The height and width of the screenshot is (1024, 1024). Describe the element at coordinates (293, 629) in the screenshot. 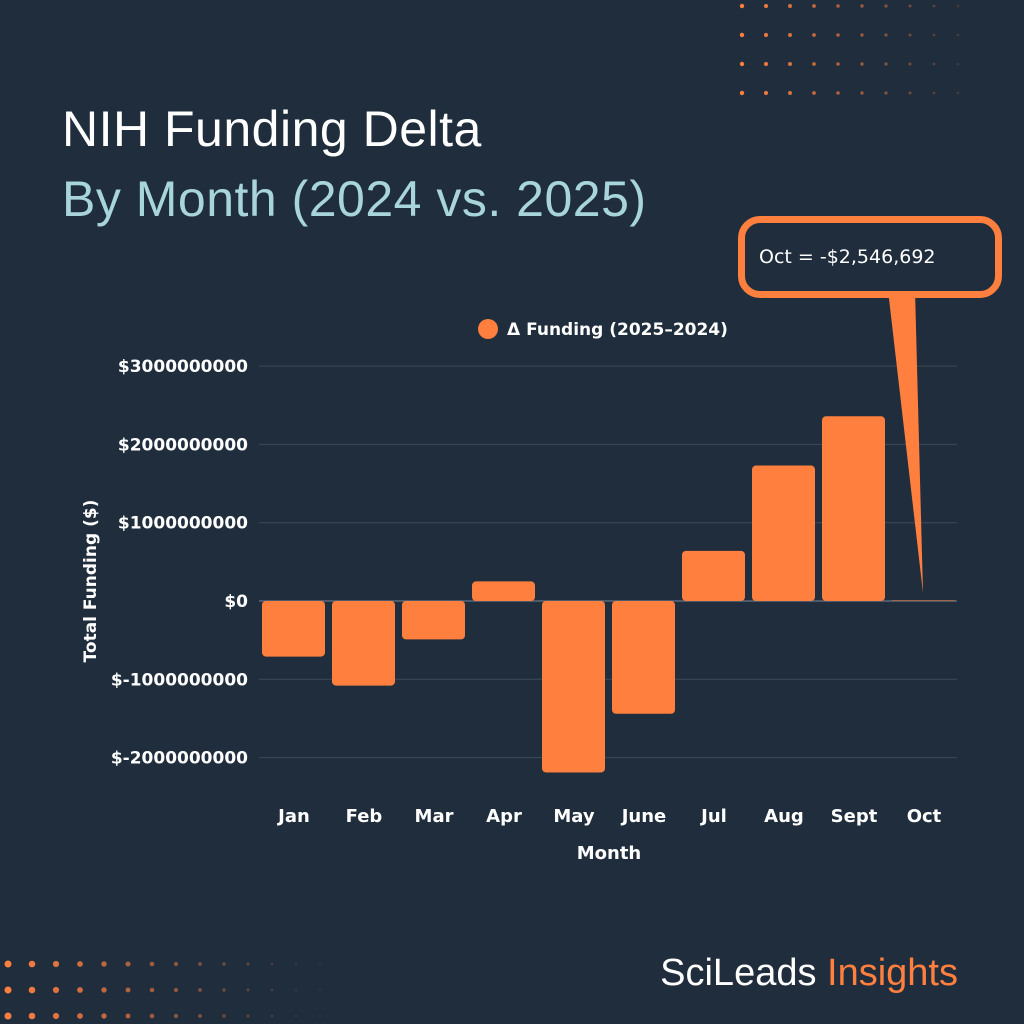

I see `bar-jan` at that location.